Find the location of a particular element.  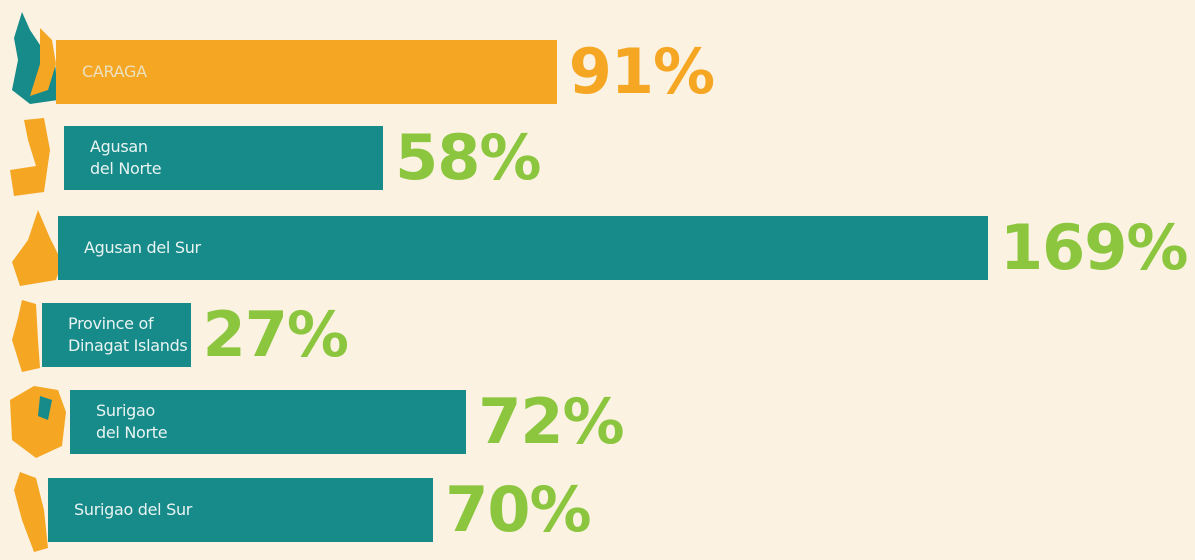

value-label: 72% is located at coordinates (551, 421).